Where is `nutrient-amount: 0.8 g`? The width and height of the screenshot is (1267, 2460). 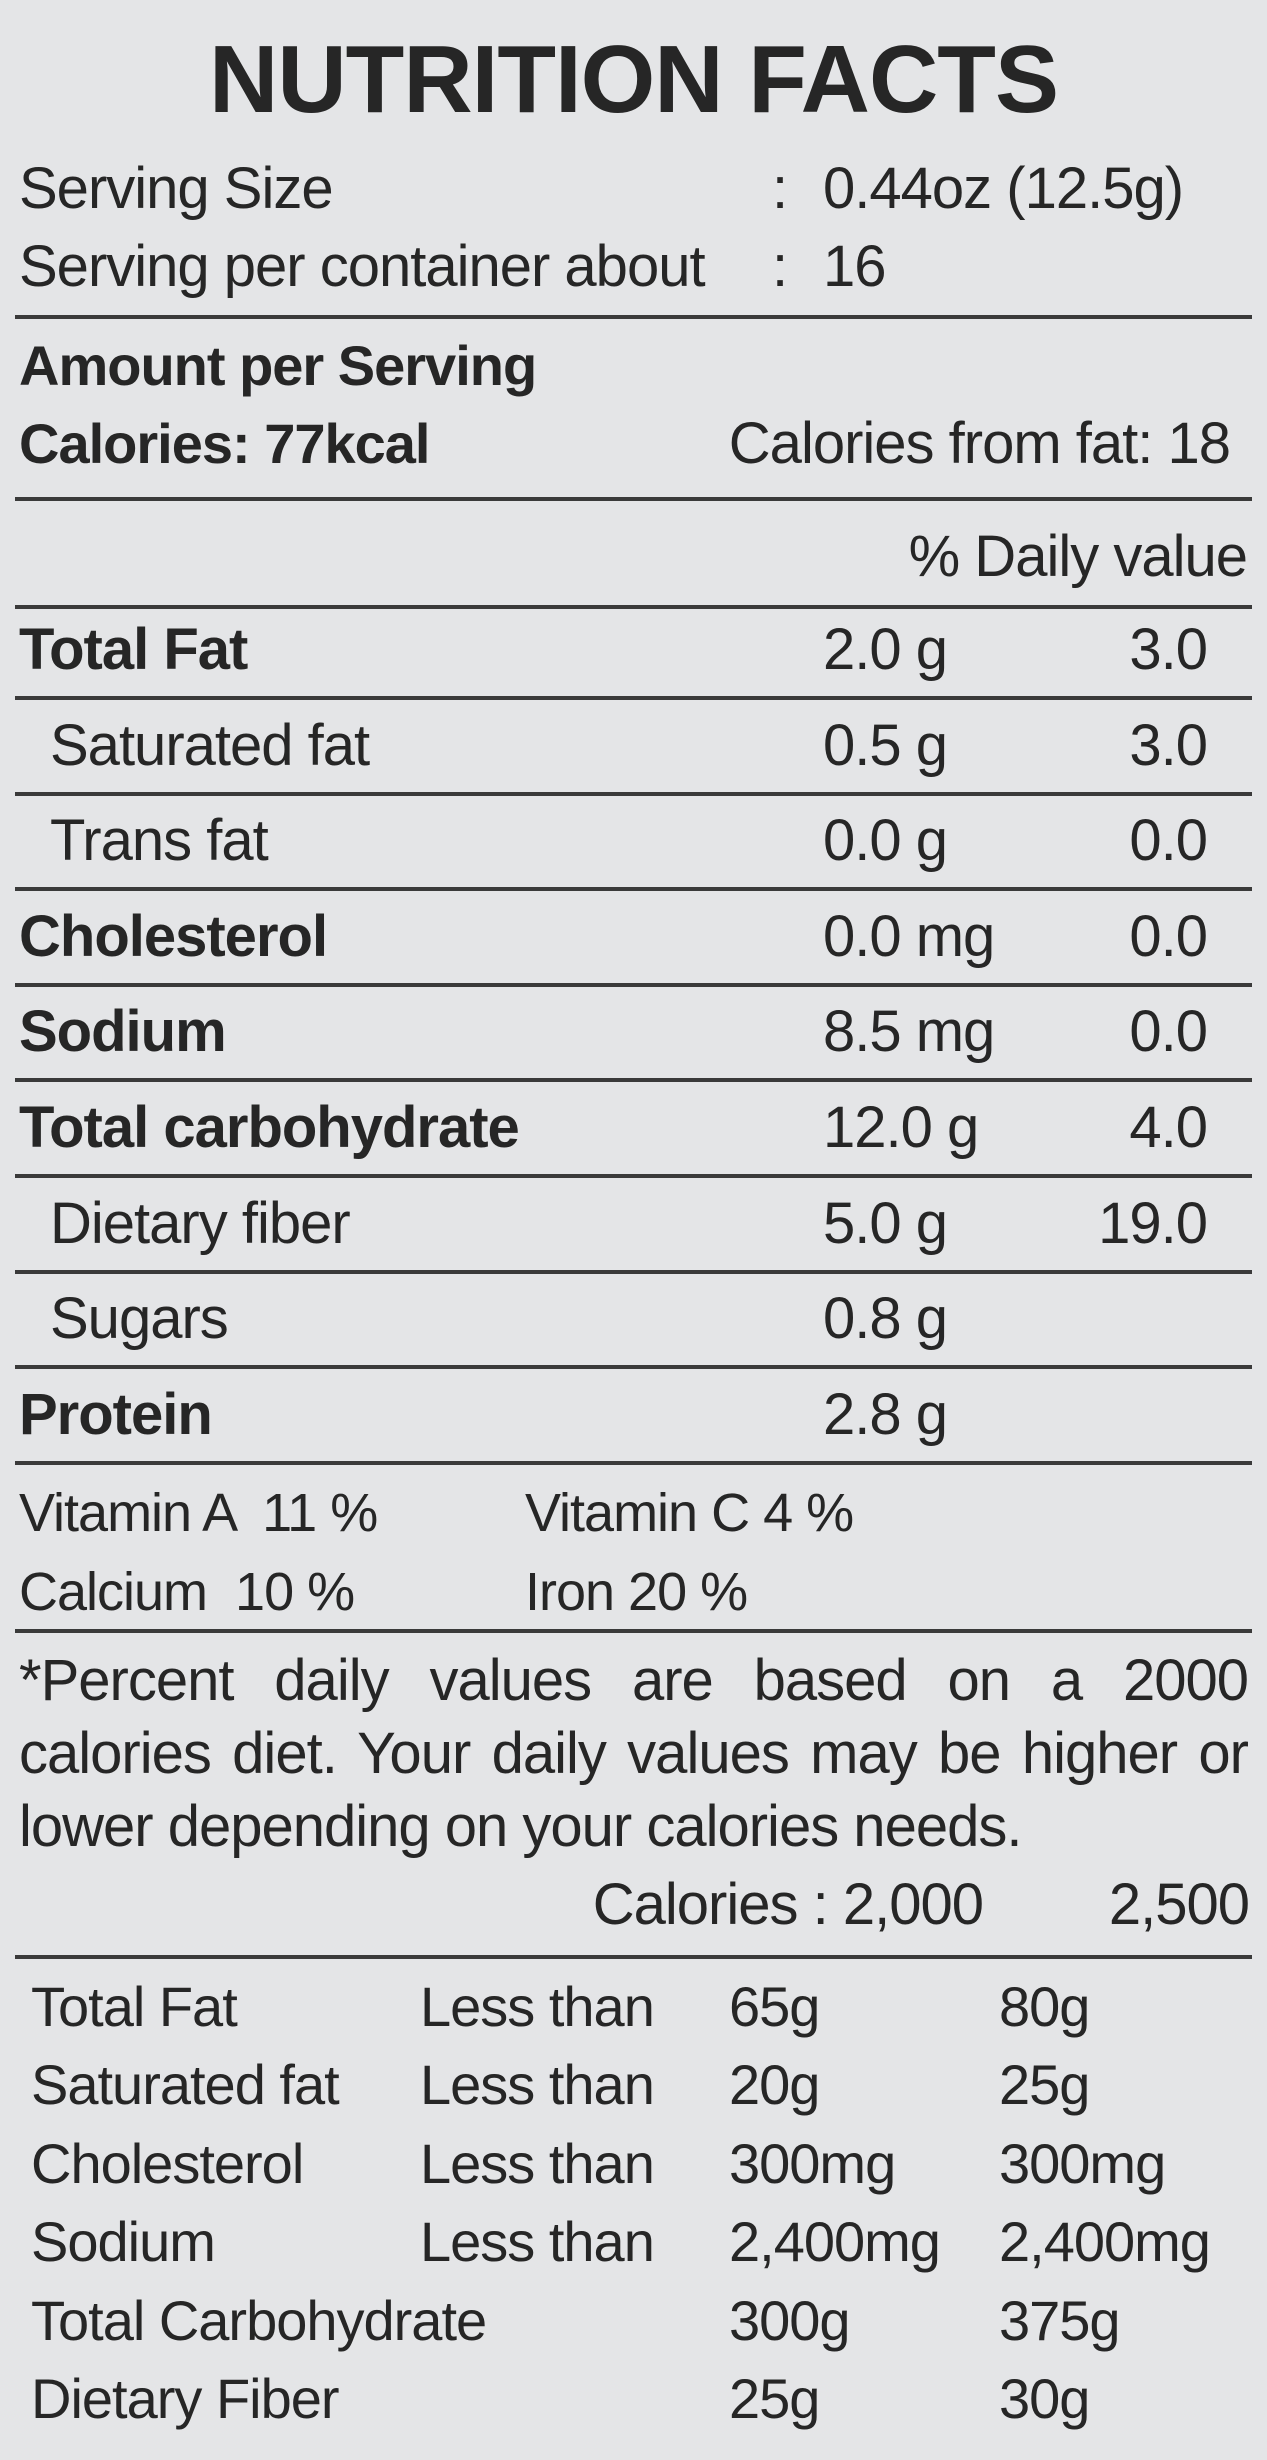 nutrient-amount: 0.8 g is located at coordinates (885, 1319).